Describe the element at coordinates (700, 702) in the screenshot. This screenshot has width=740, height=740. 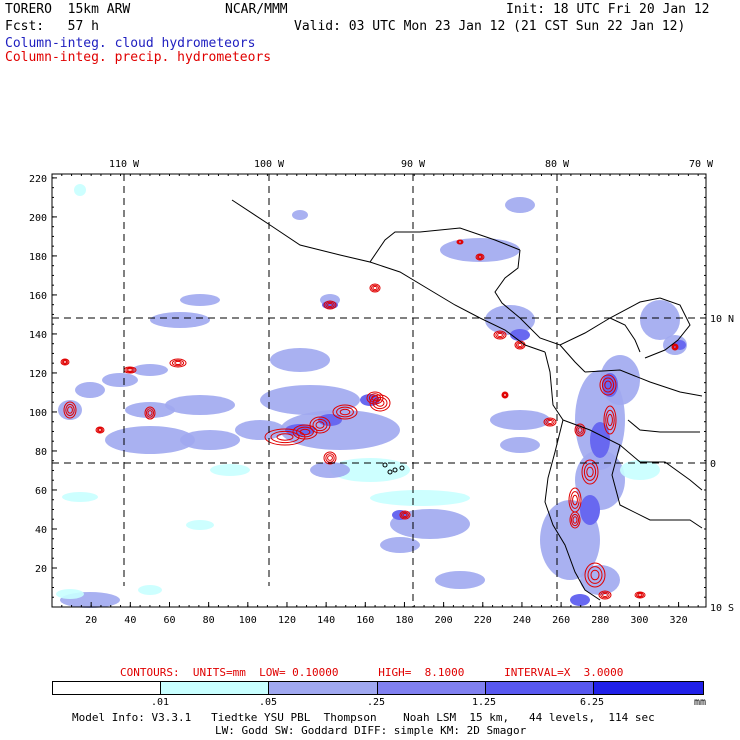
I see `scale-unit: mm` at that location.